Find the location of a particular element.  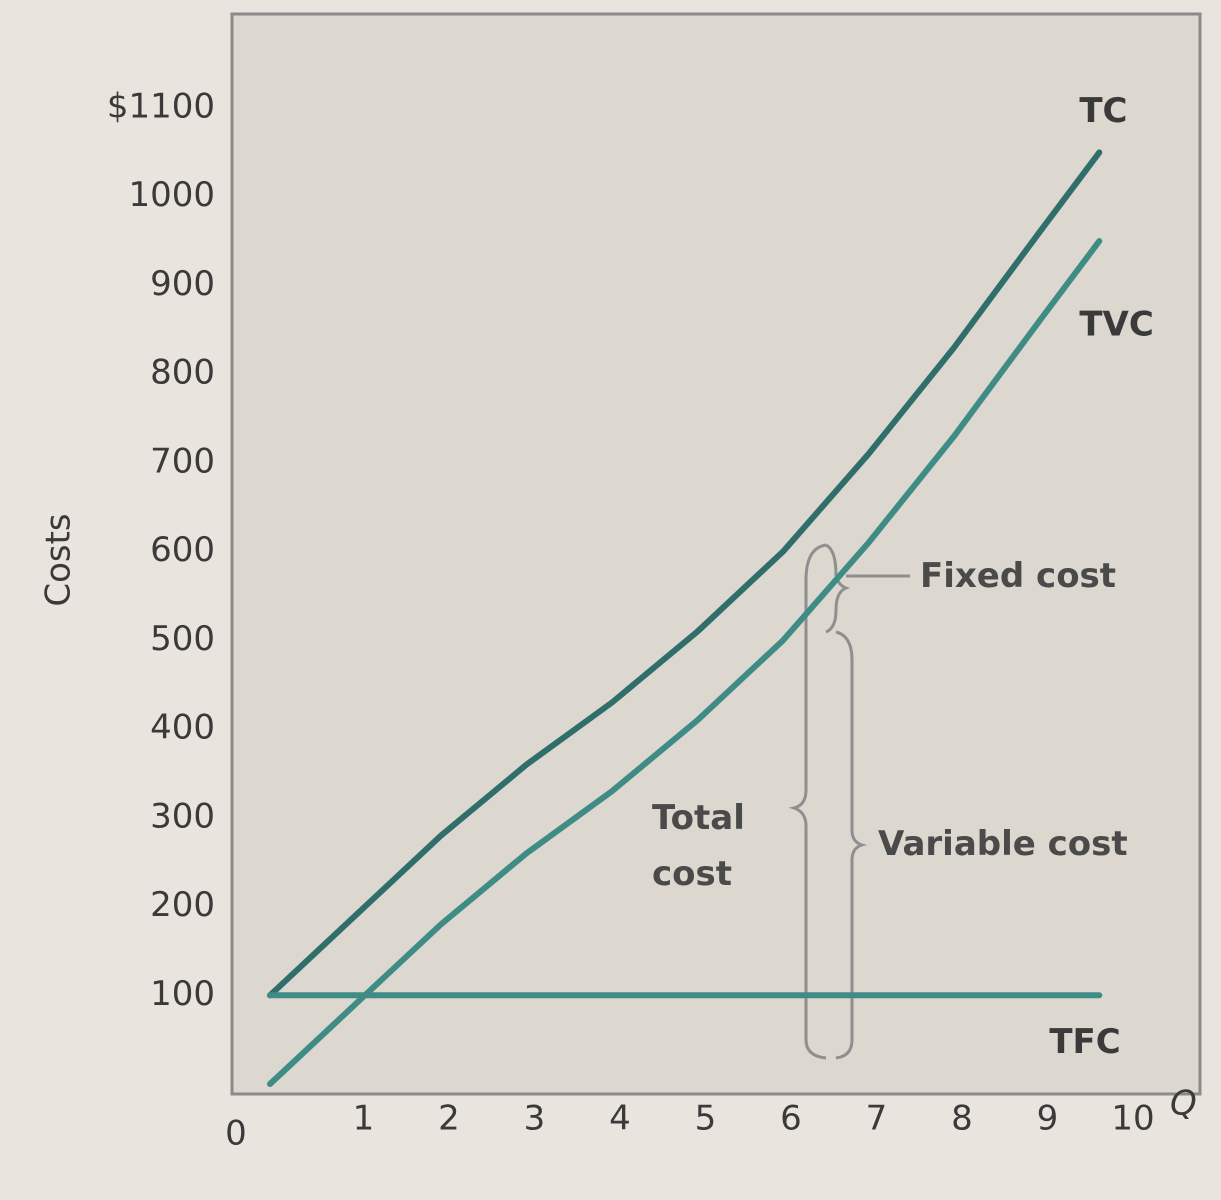

y-tick-label: 400 is located at coordinates (182, 728).